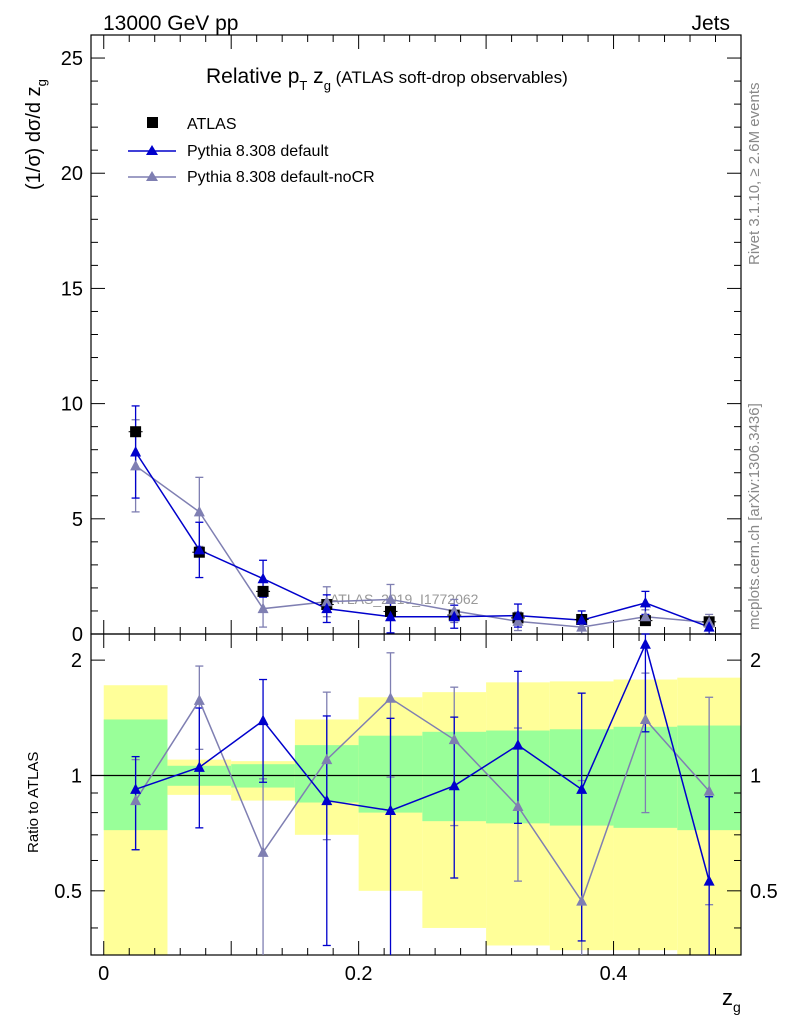 The image size is (786, 1024). Describe the element at coordinates (449, 77) in the screenshot. I see `title-small: (ATLAS soft-drop observables)` at that location.